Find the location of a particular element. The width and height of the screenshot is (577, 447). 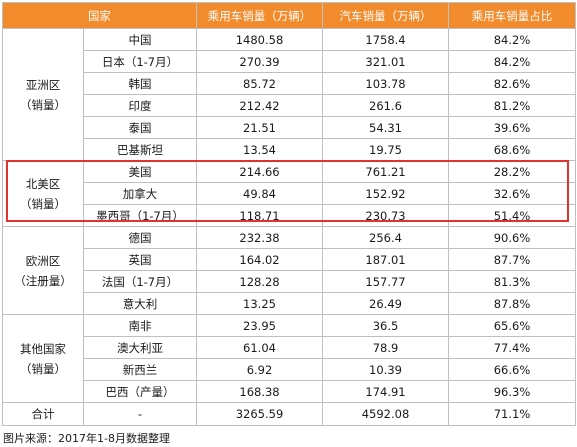

table-row: 日本（1-7月） 270.39 321.01 84.2% is located at coordinates (289, 61).